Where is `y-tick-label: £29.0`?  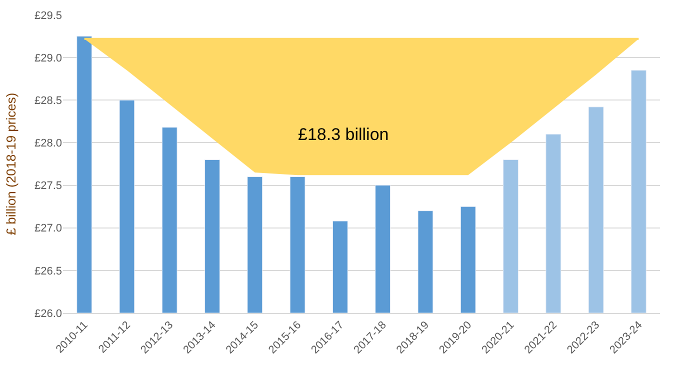
y-tick-label: £29.0 is located at coordinates (48, 58).